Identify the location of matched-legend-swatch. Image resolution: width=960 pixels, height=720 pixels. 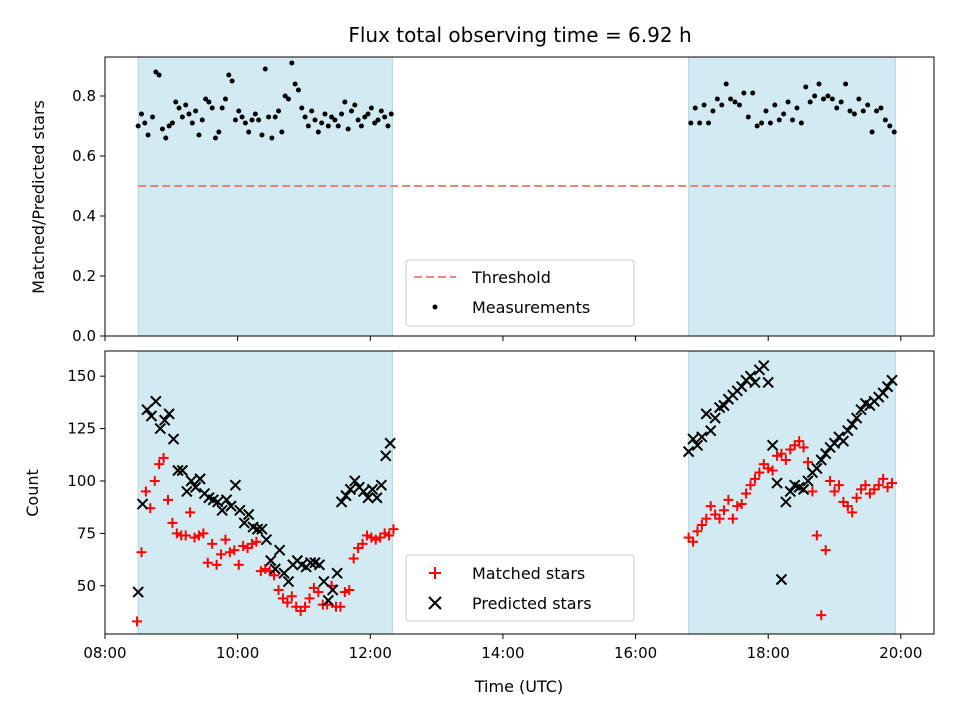
(435, 573).